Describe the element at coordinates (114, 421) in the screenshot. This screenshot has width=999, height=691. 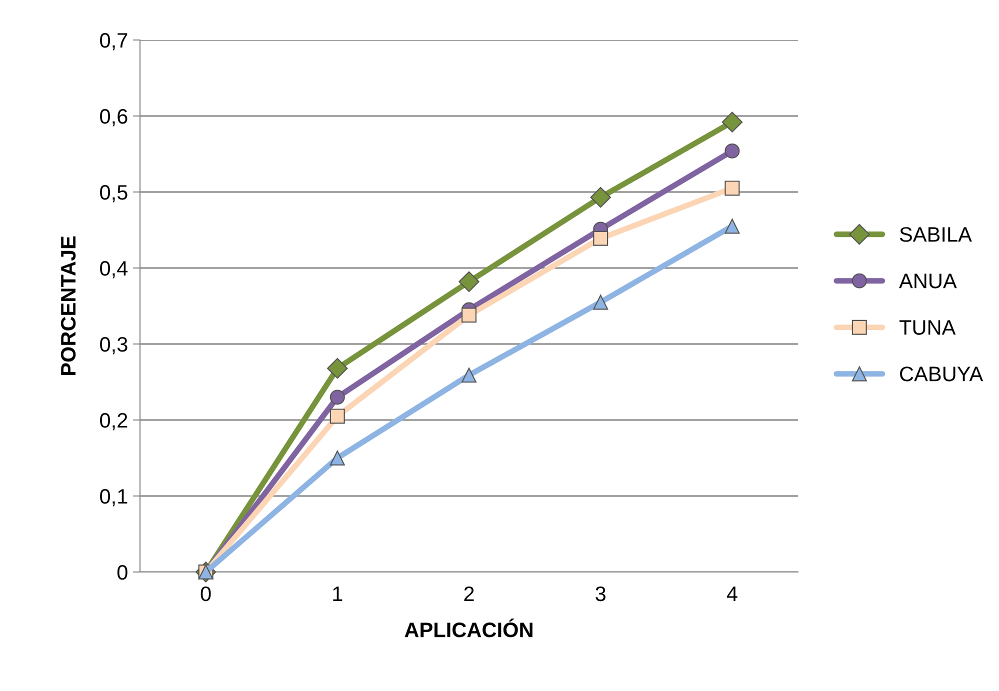
I see `y-tick-label: 0,2` at that location.